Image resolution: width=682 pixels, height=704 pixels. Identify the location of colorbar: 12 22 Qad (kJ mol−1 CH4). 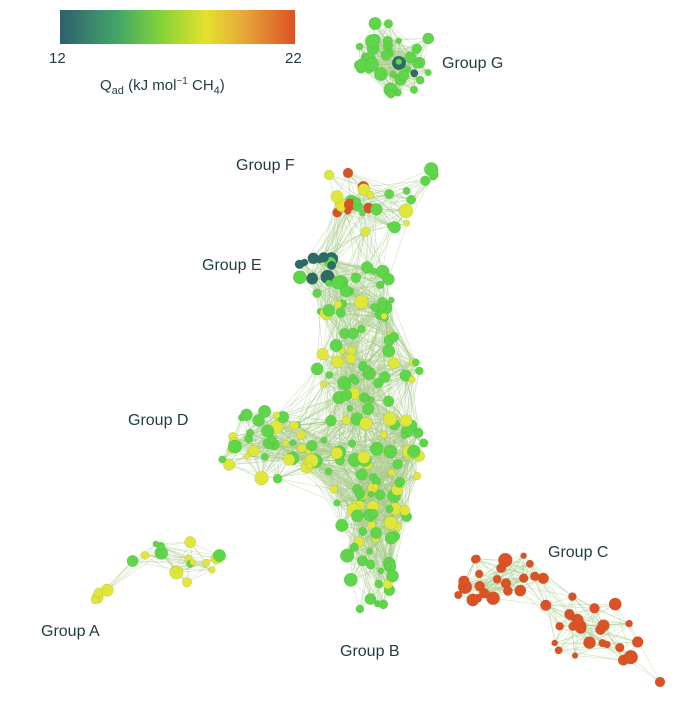
(175, 53).